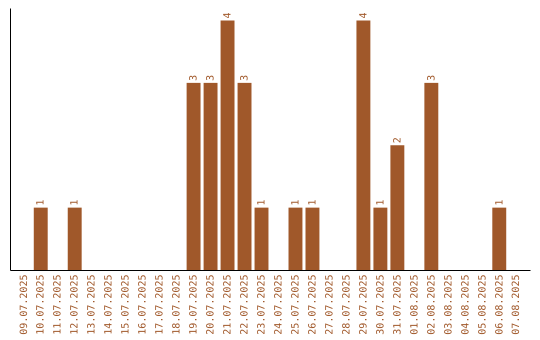 This screenshot has height=340, width=540. I want to click on x-tick-label: 03.08.2025, so click(448, 304).